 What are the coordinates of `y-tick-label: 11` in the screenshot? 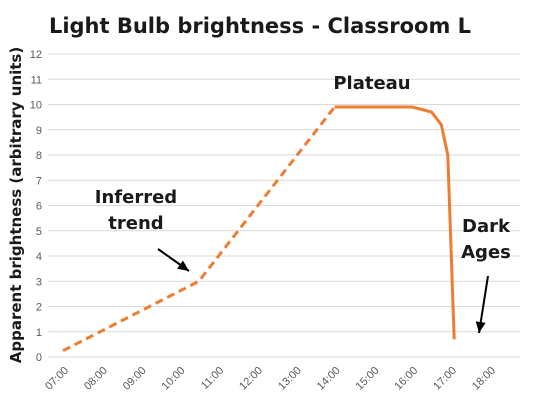 It's located at (36, 80).